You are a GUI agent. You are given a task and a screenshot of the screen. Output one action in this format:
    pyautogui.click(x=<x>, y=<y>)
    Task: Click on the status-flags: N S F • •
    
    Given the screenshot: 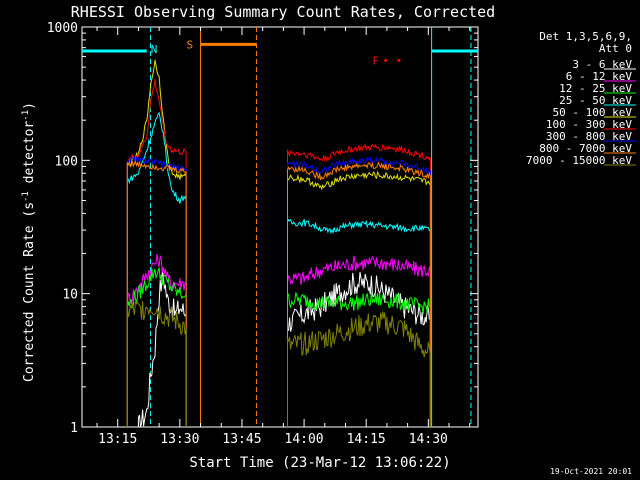 What is the action you would take?
    pyautogui.click(x=280, y=53)
    